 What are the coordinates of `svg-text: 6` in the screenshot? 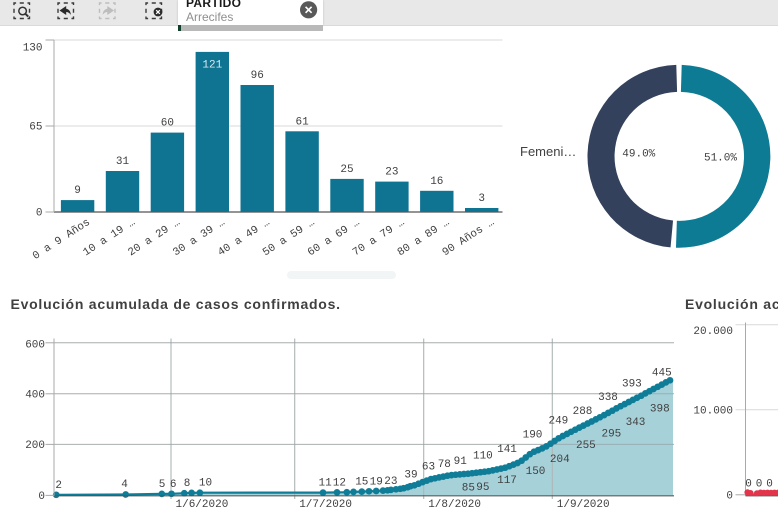 It's located at (173, 485).